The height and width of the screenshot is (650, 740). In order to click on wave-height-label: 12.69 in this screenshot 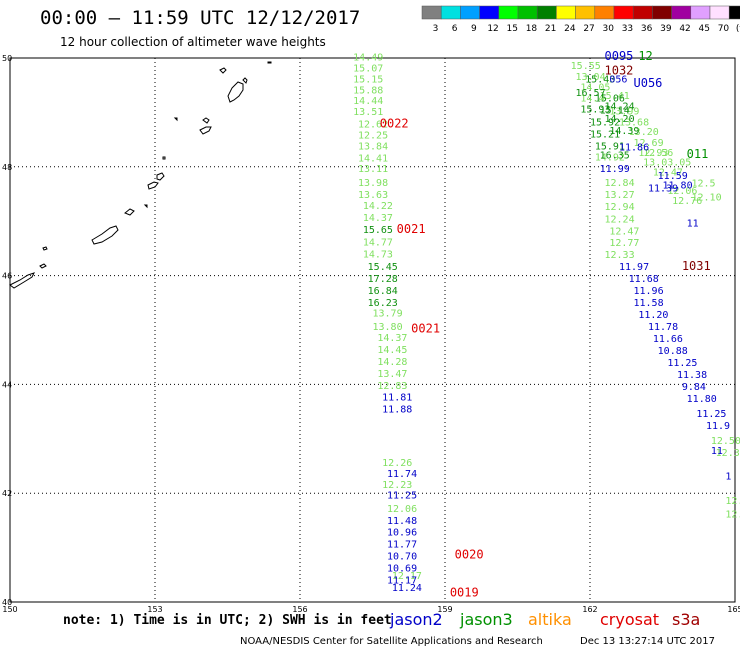, I will do `click(649, 143)`.